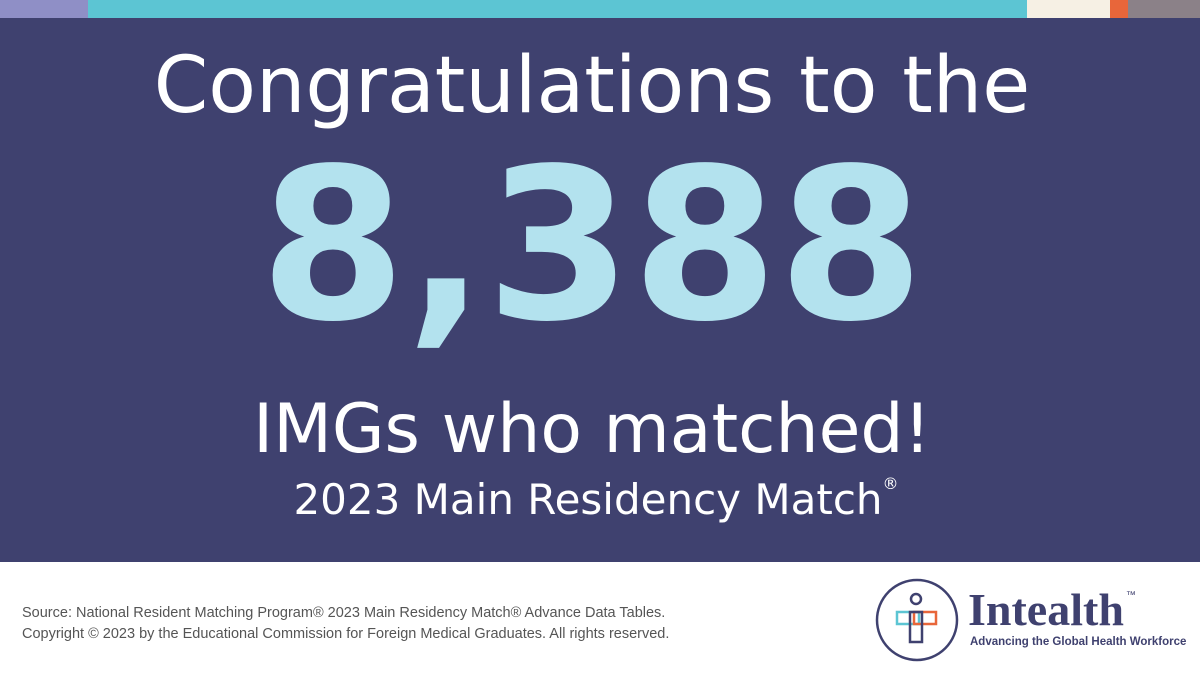 This screenshot has width=1200, height=678. What do you see at coordinates (1131, 595) in the screenshot?
I see `logo-trademark: ™` at bounding box center [1131, 595].